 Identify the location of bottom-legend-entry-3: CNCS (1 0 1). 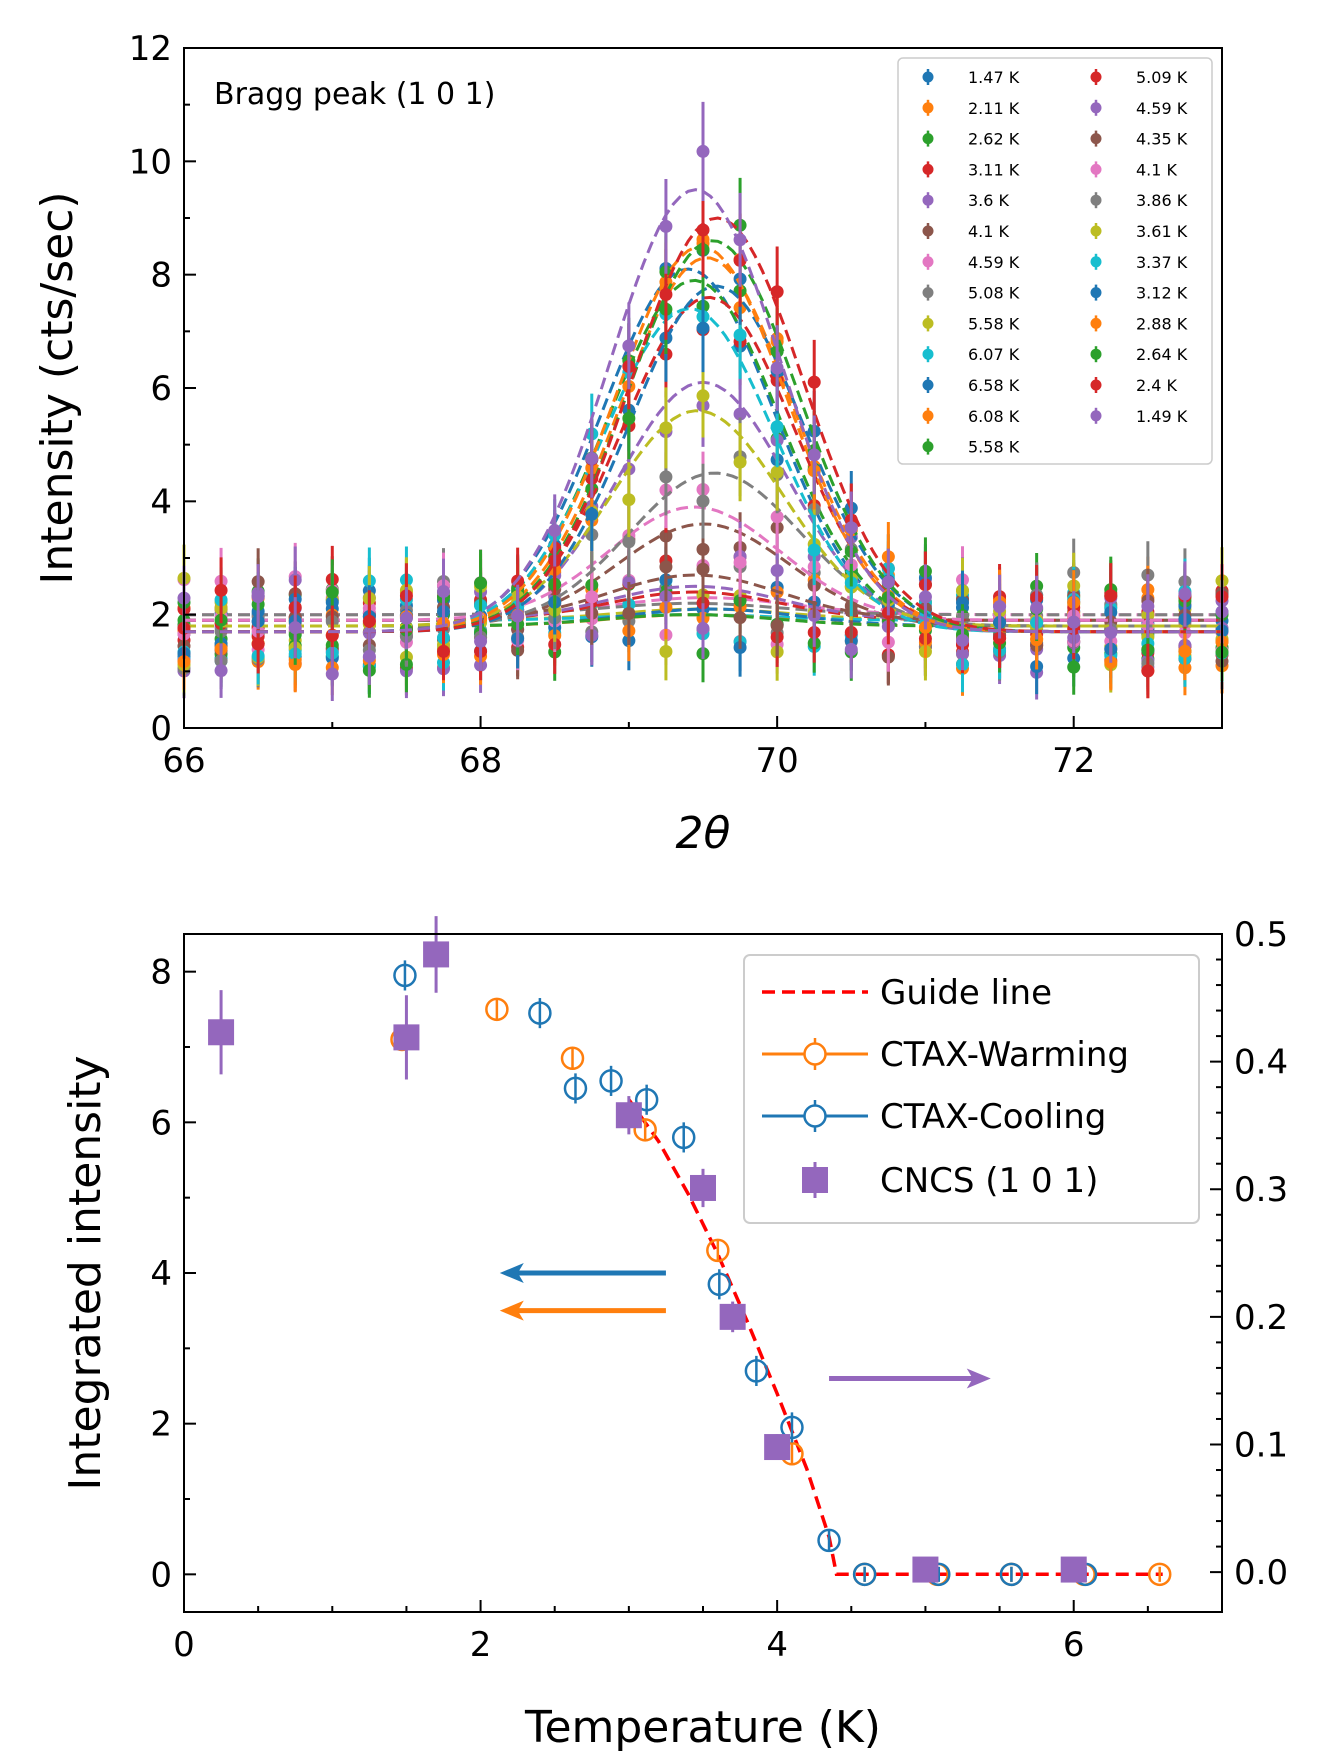
(950, 1181).